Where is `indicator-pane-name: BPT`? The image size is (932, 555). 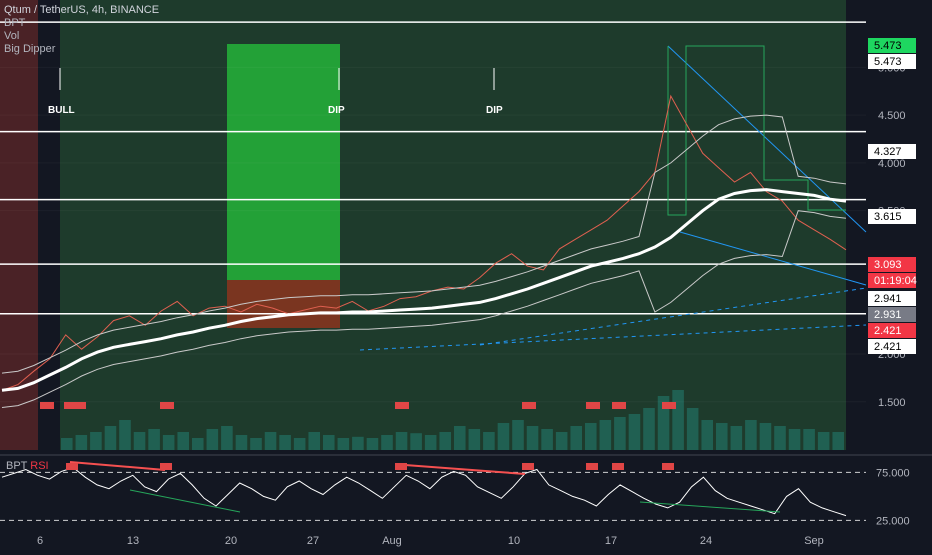
indicator-pane-name: BPT is located at coordinates (17, 466).